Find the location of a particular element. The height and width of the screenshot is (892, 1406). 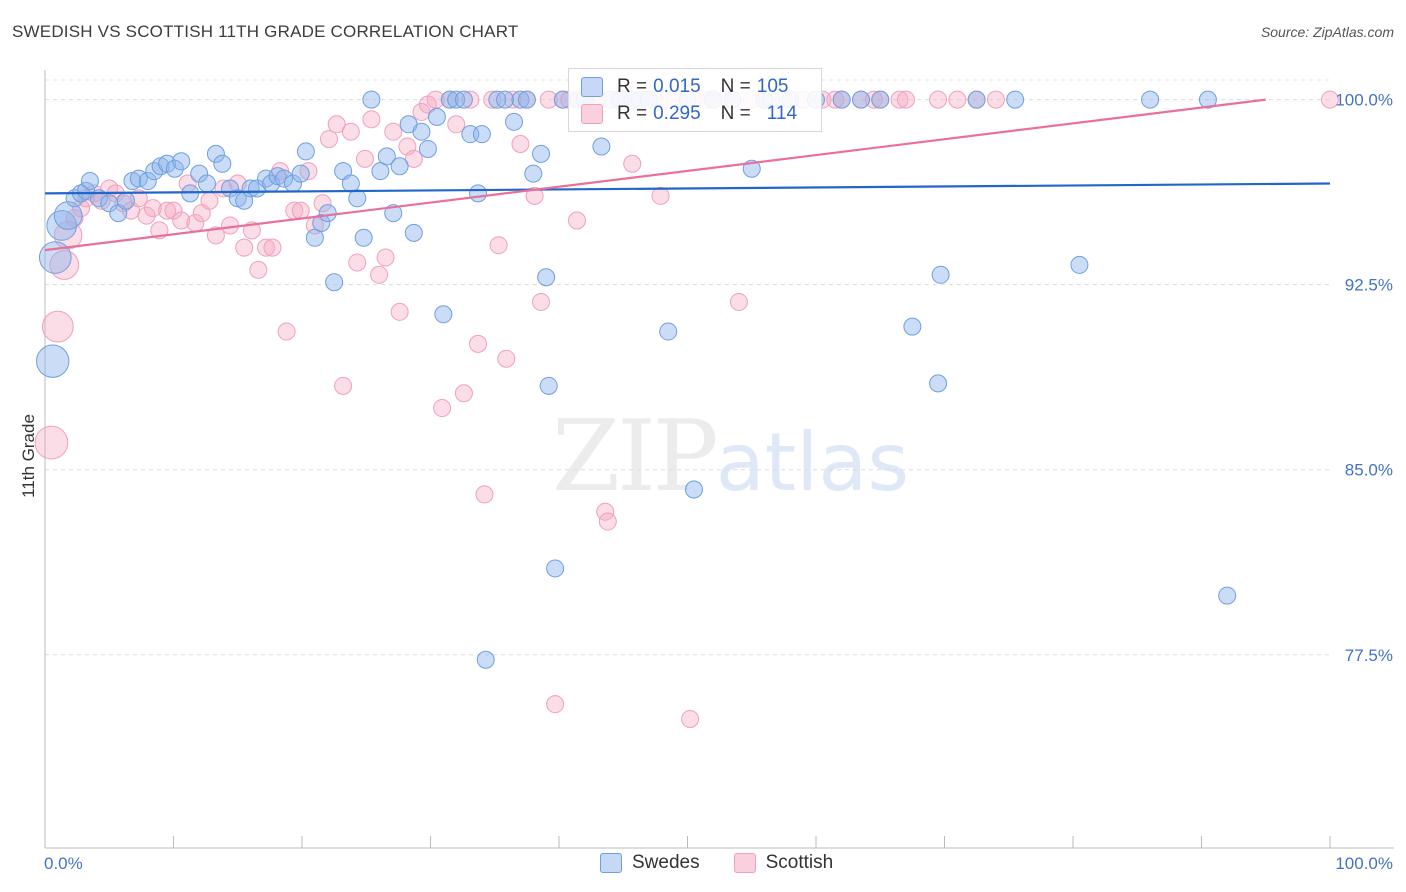

watermark-atlas: atlas is located at coordinates (812, 462).